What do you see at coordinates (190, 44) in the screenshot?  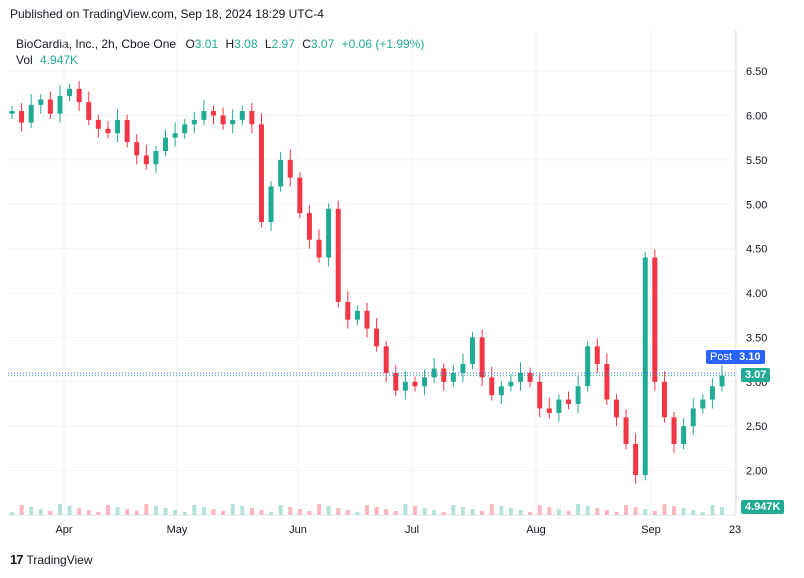 I see `legend-open-label: O` at bounding box center [190, 44].